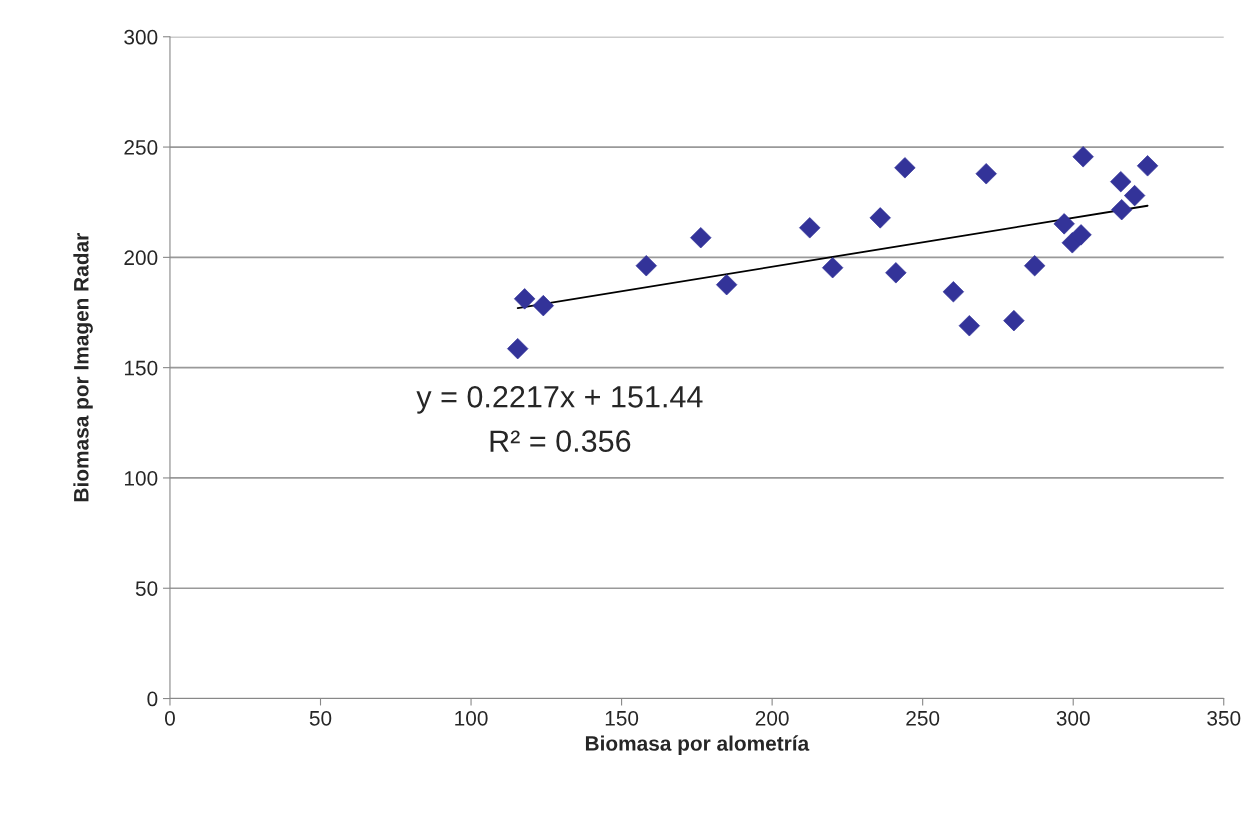 This screenshot has height=817, width=1259. Describe the element at coordinates (141, 147) in the screenshot. I see `y-tick-label: 250` at that location.